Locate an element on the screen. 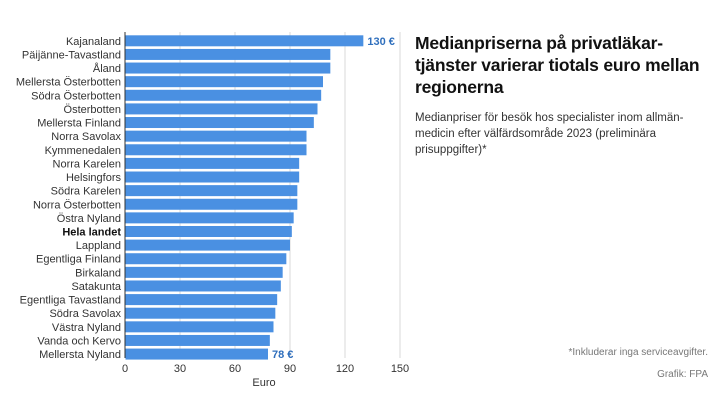  data-label: 78 € is located at coordinates (282, 355).